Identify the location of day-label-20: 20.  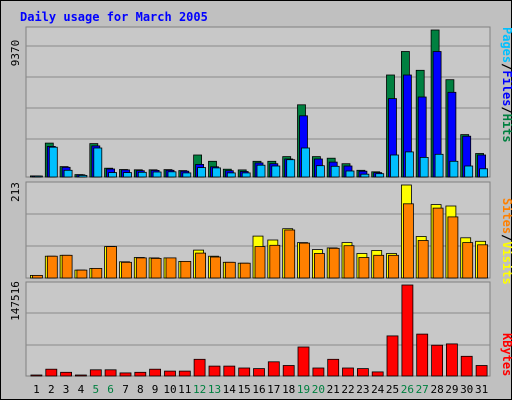
(318, 389).